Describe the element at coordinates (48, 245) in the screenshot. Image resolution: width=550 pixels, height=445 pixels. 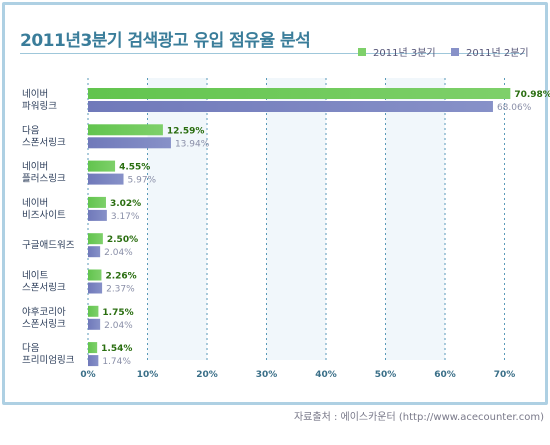
I see `category-label: 구글애드워즈` at that location.